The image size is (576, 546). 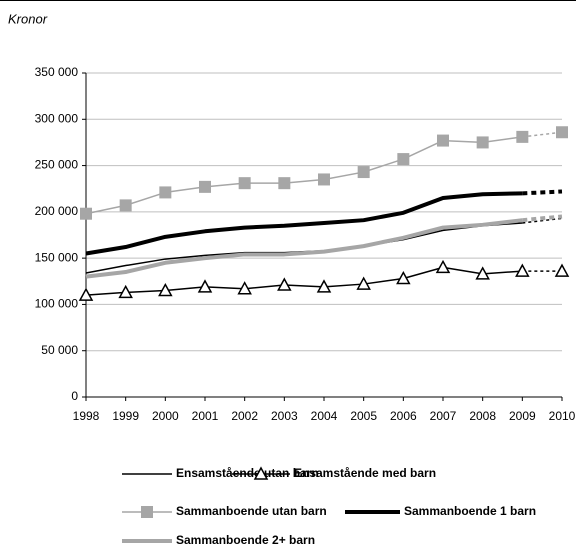 I want to click on x-tick-label: 2001, so click(x=205, y=416).